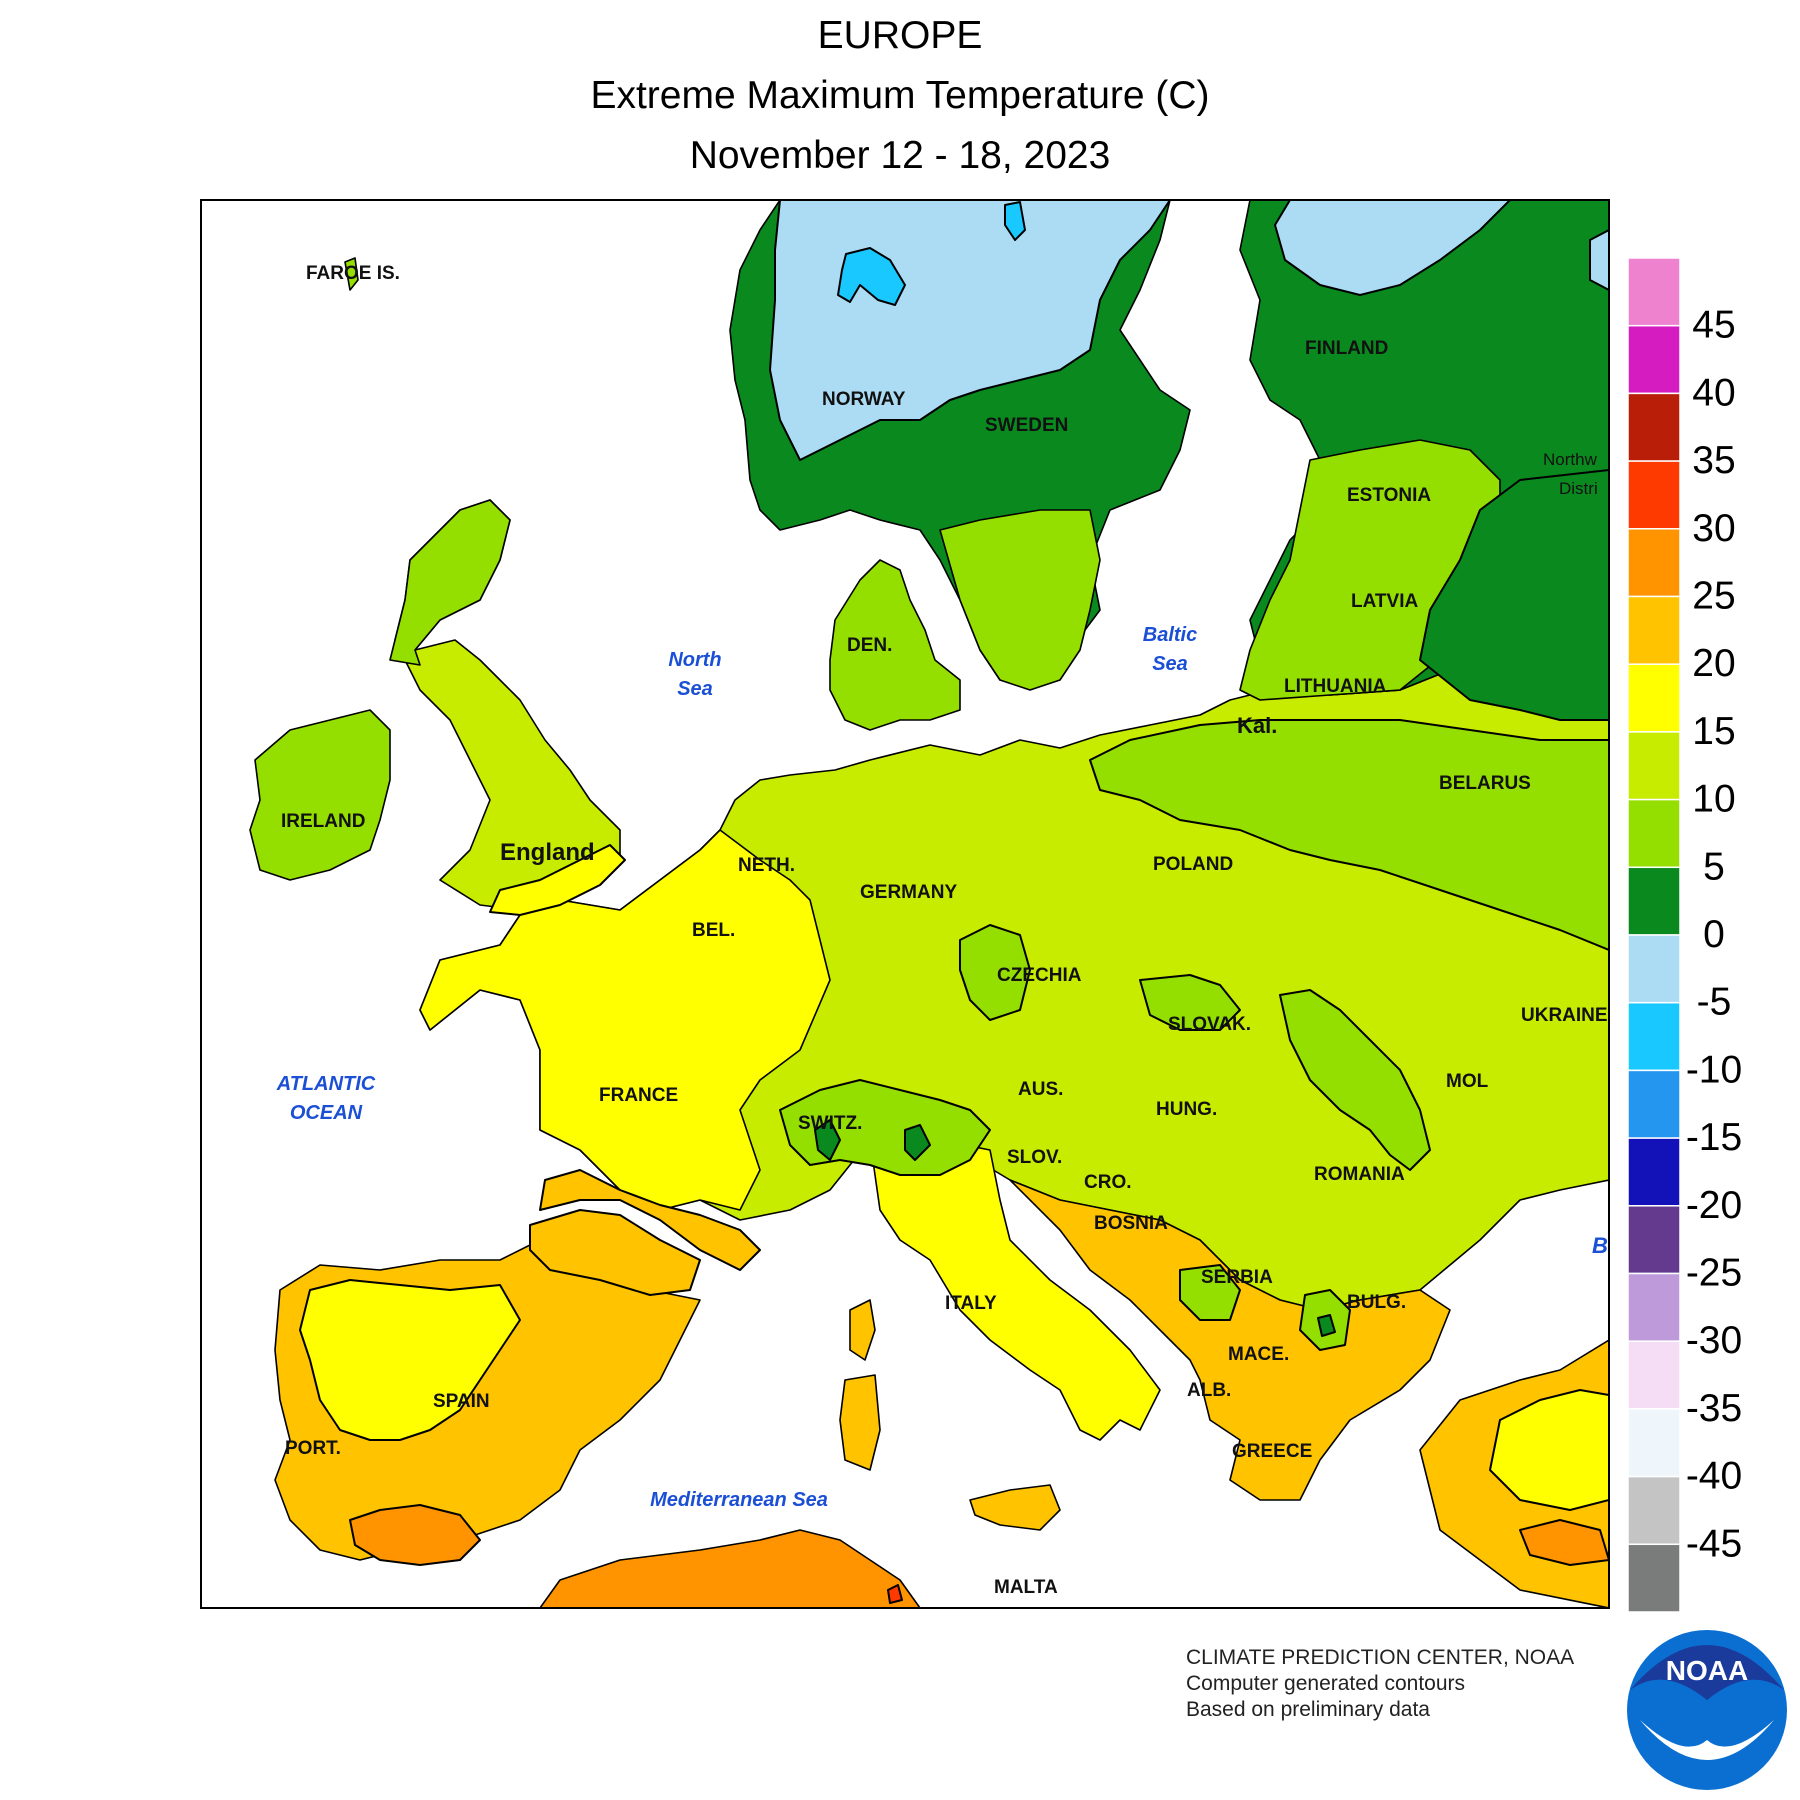  I want to click on legend-label: -5, so click(1714, 1002).